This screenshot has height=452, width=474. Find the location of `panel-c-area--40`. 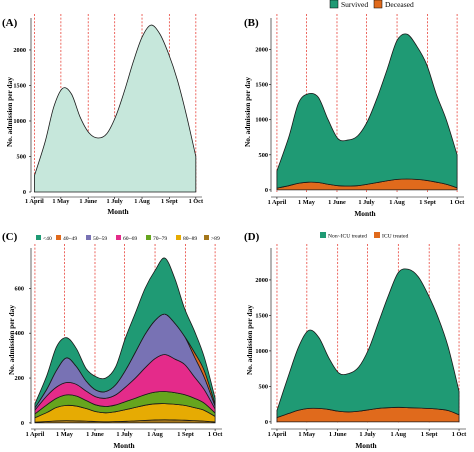

panel-c-area--40 is located at coordinates (125, 333).